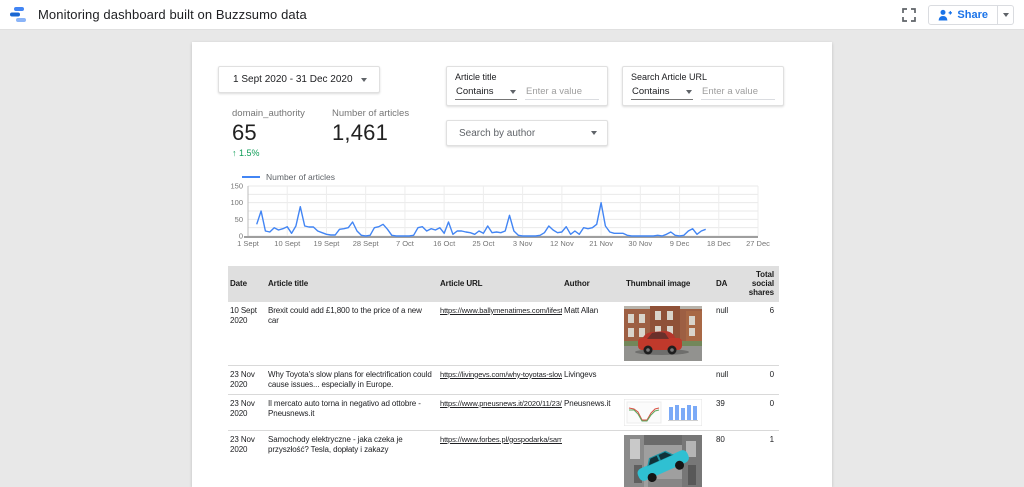 This screenshot has width=1024, height=487. Describe the element at coordinates (241, 236) in the screenshot. I see `svg-text: 0` at that location.